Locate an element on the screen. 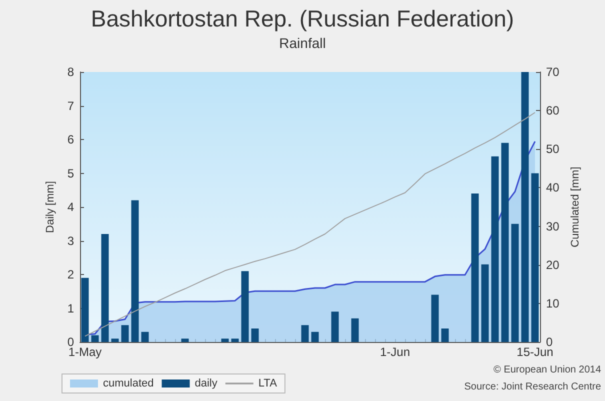  y2-axis-title: Cumulated [mm] is located at coordinates (576, 207).